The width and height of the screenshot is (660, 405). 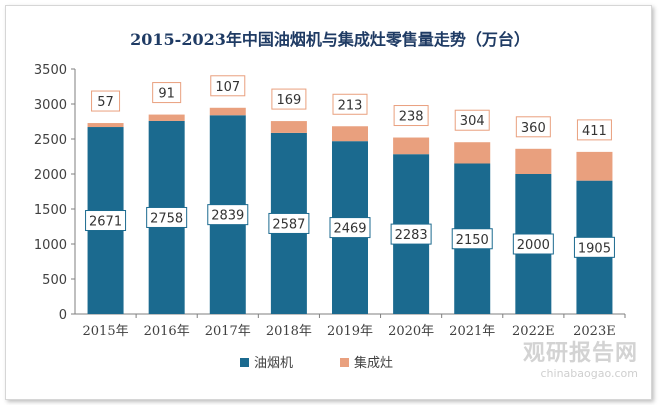 I want to click on data-label: 91, so click(x=166, y=94).